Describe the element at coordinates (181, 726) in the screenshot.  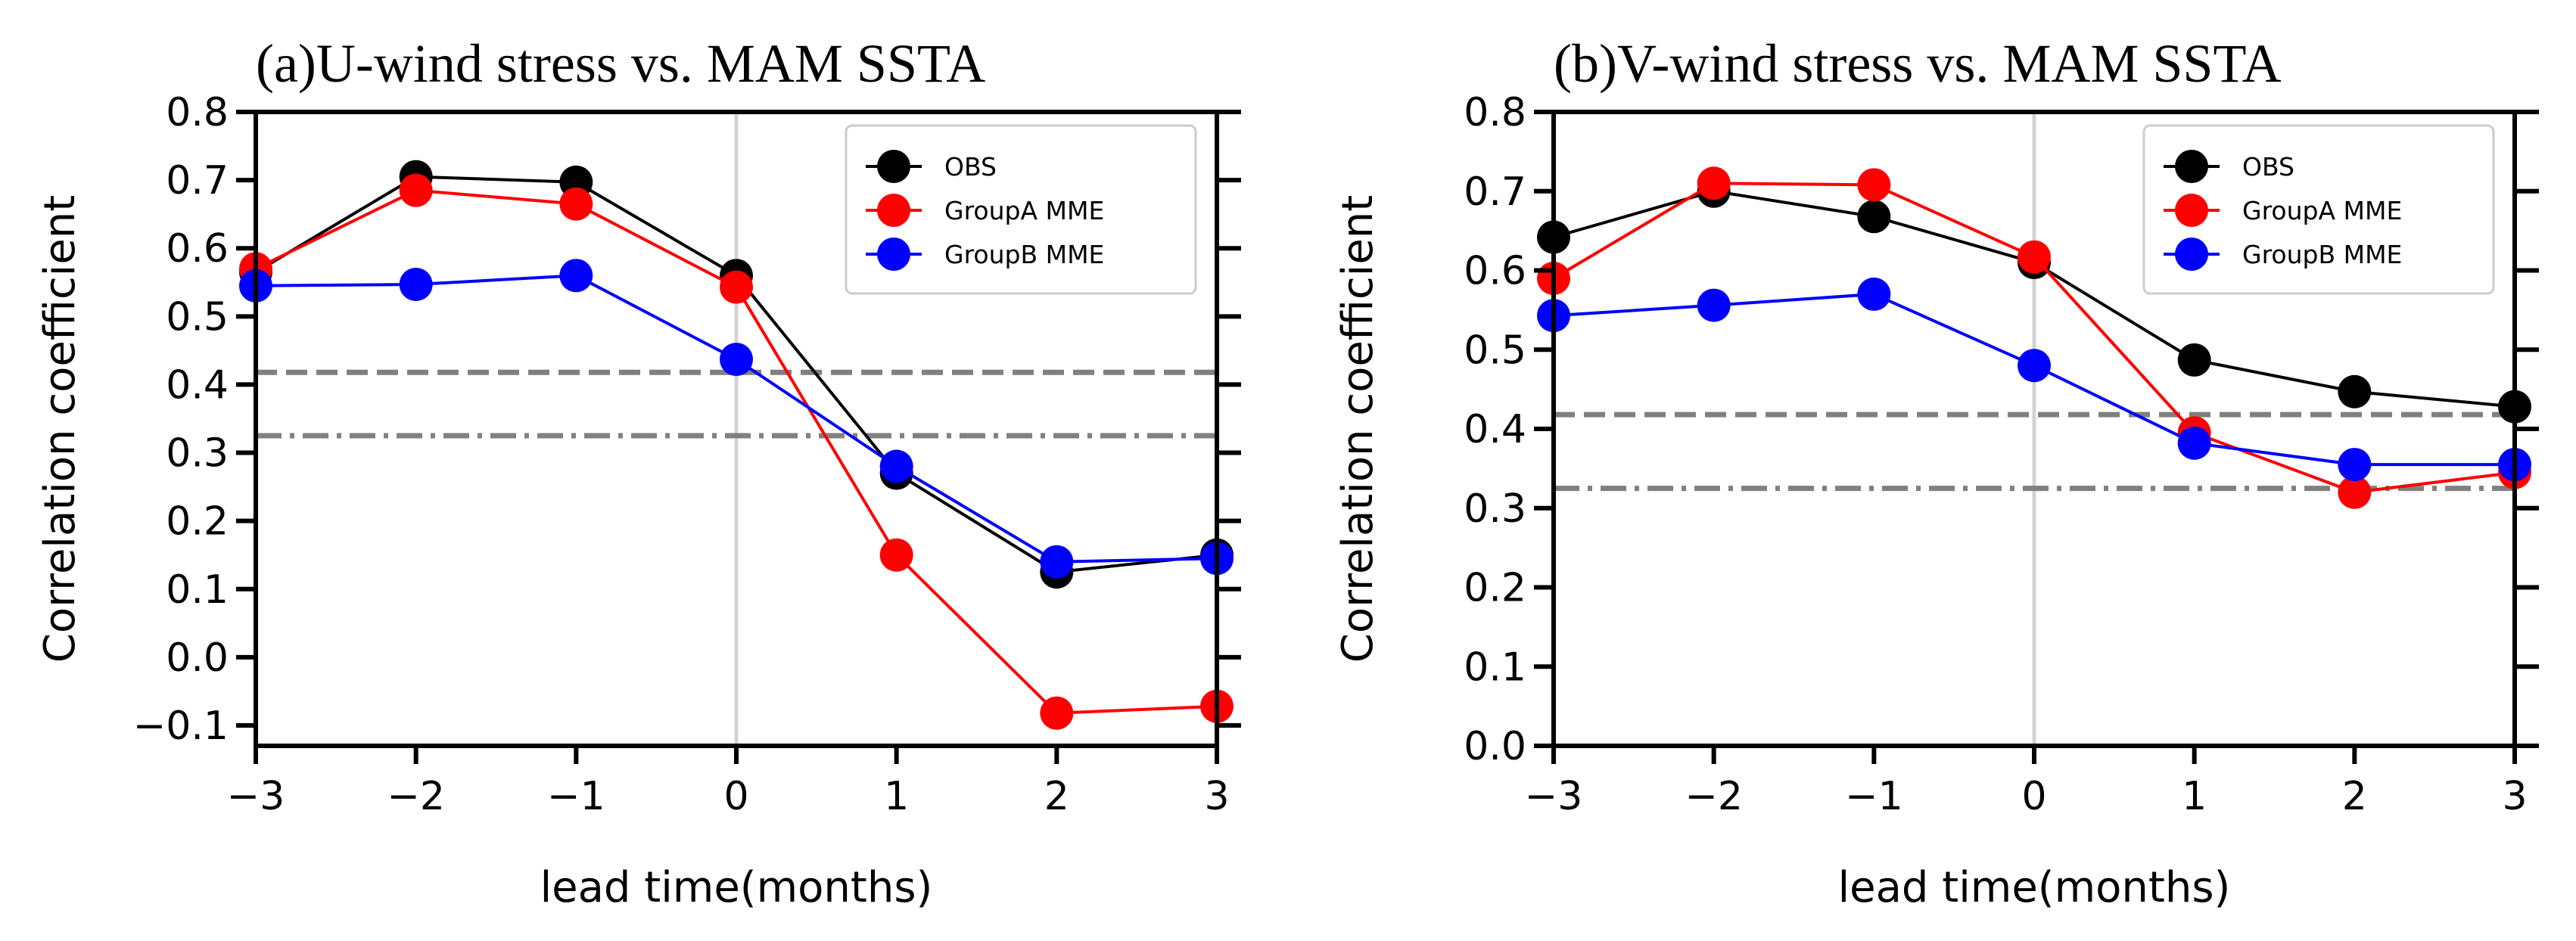
I see `y-tick-label: −0.1` at that location.